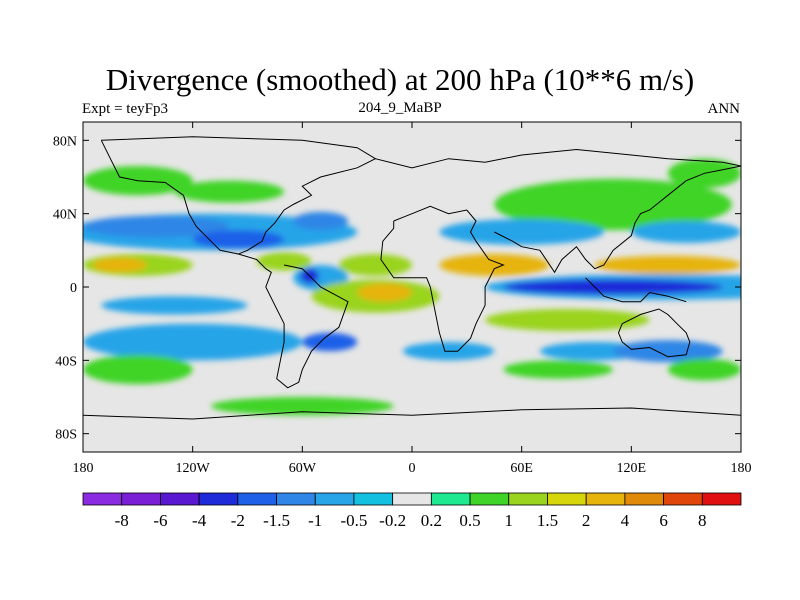 This screenshot has width=800, height=600. What do you see at coordinates (199, 520) in the screenshot?
I see `colorbar-label: -4` at bounding box center [199, 520].